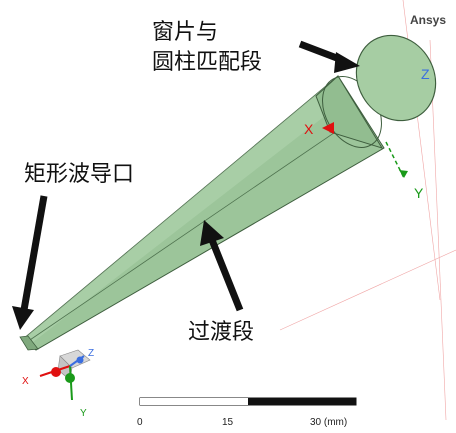  What do you see at coordinates (185, 32) in the screenshot?
I see `annotation-window-line1: 窗片与` at bounding box center [185, 32].